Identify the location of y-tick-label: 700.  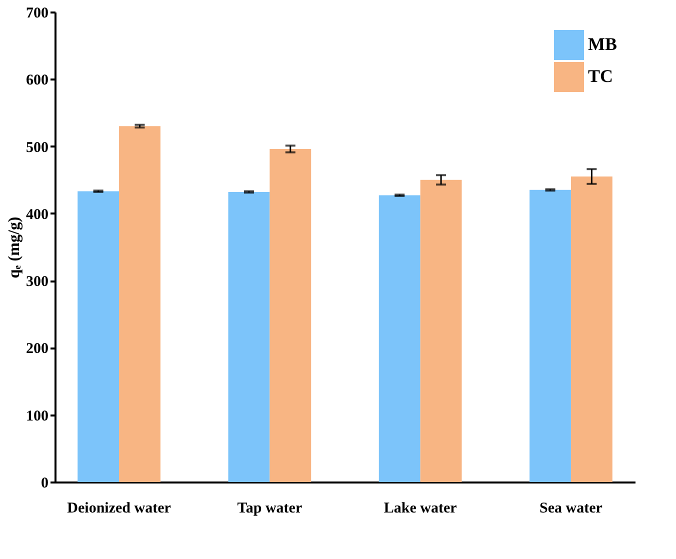
(37, 14).